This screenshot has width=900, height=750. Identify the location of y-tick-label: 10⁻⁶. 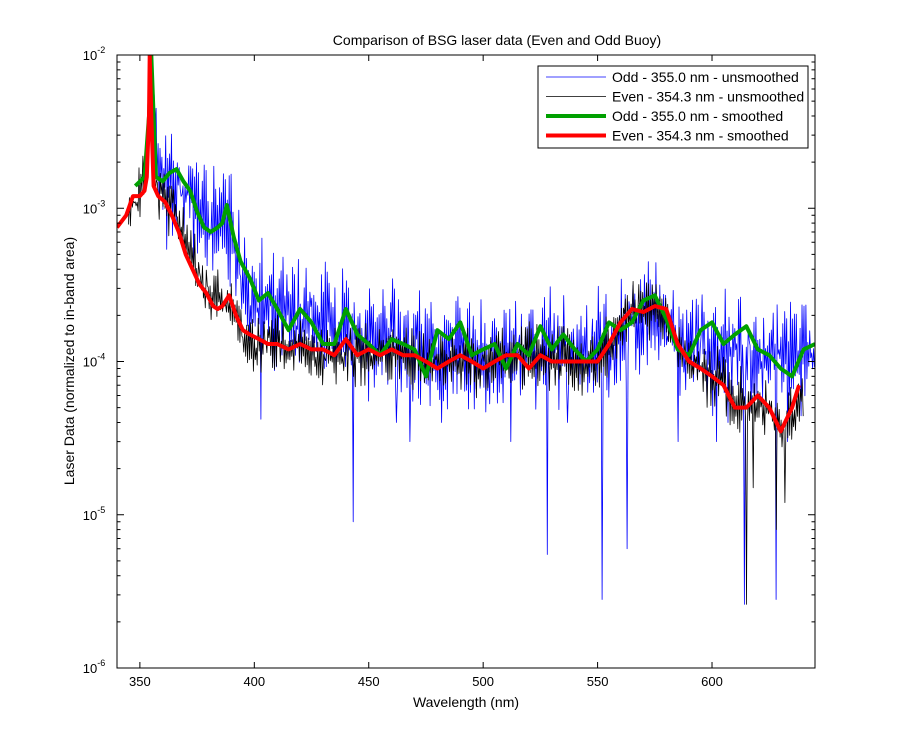
(94, 667).